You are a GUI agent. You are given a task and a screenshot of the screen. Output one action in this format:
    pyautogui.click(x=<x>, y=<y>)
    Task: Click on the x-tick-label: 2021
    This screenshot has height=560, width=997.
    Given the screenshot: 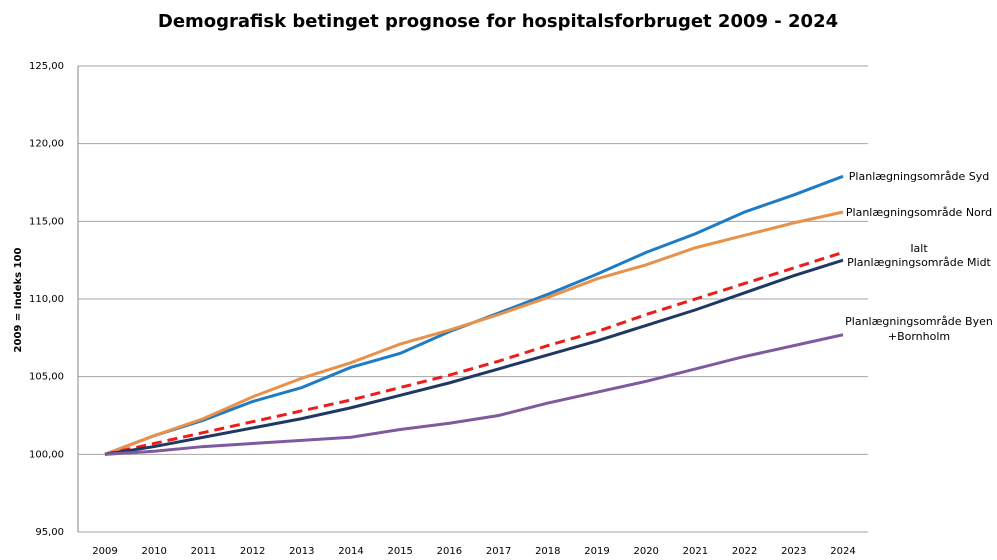 What is the action you would take?
    pyautogui.click(x=695, y=551)
    